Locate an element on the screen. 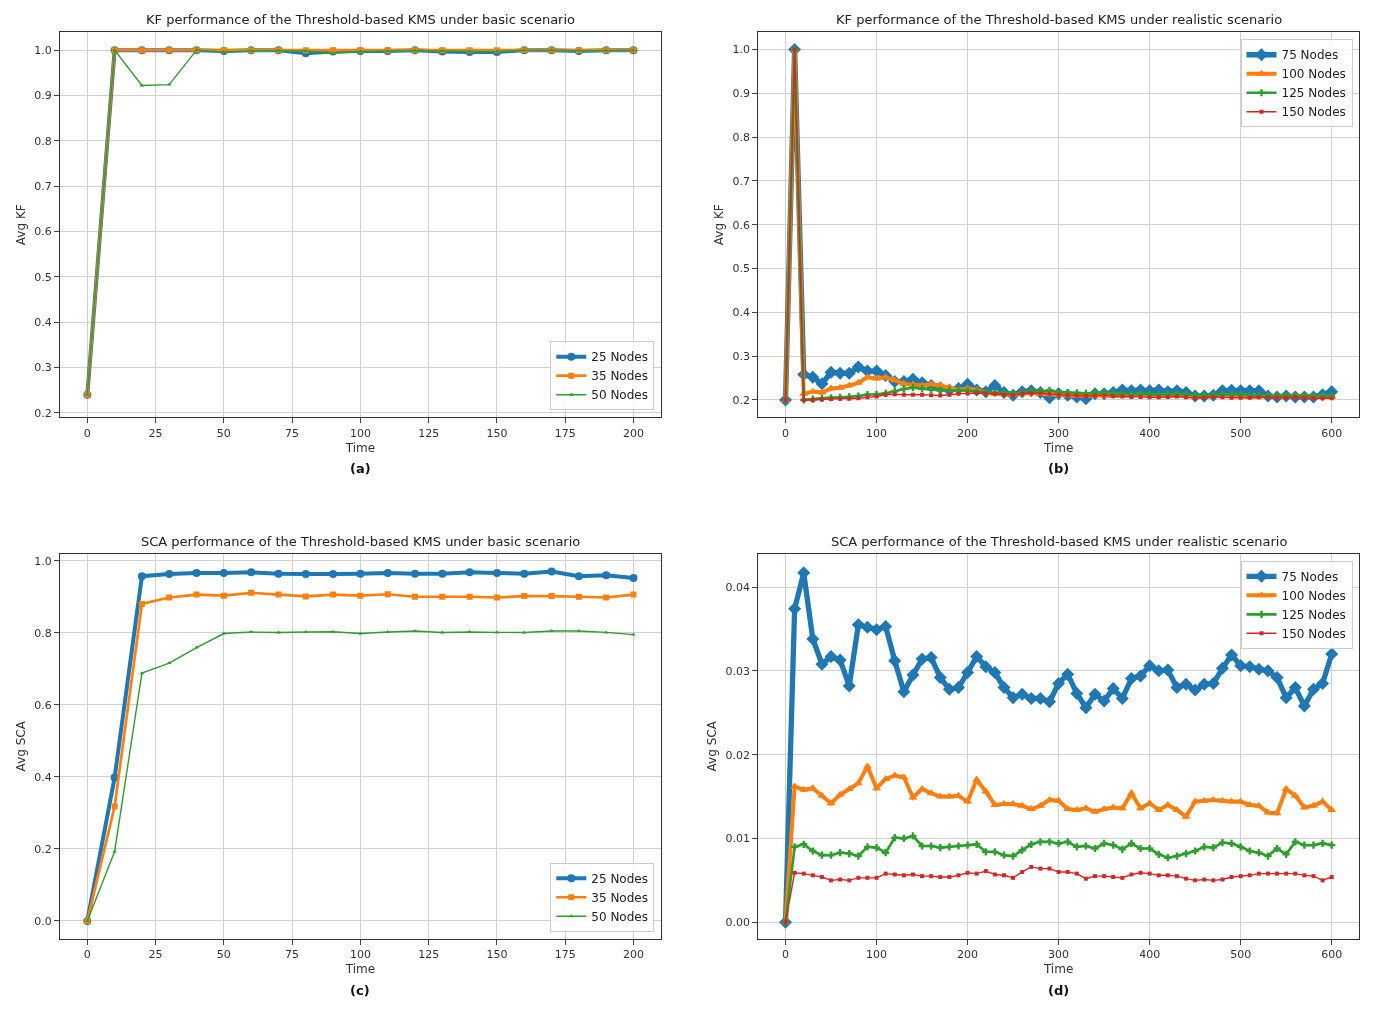  y-tick-label: 0.0 is located at coordinates (43, 921).